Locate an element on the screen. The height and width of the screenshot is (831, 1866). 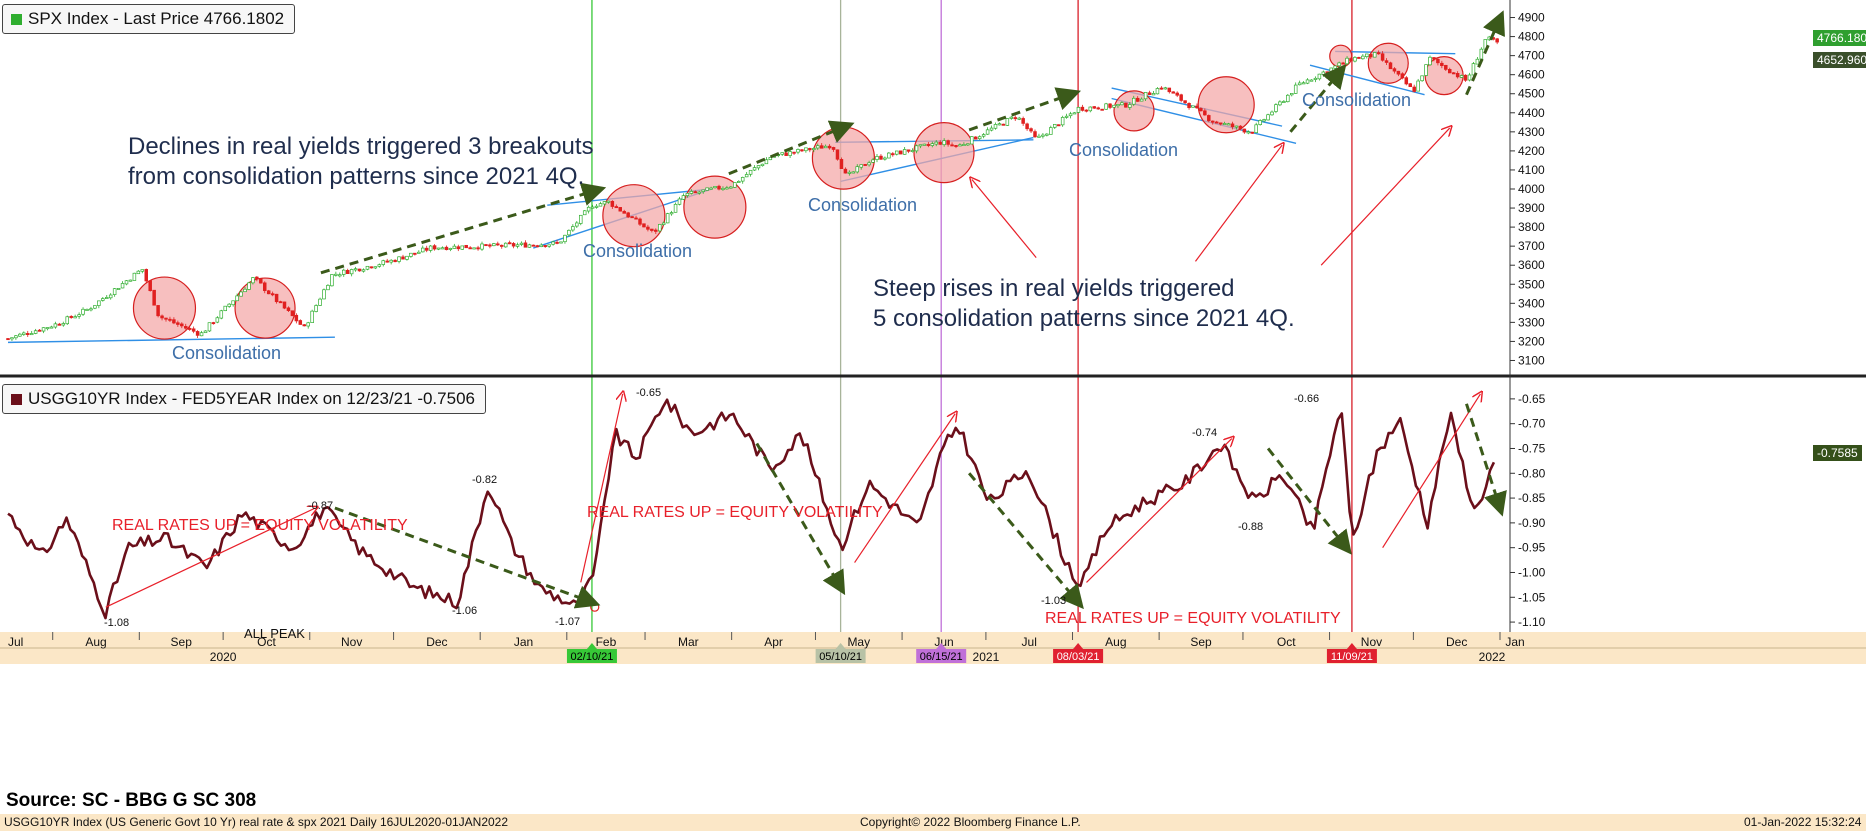
y-tick-label: -0.65 is located at coordinates (1532, 399).